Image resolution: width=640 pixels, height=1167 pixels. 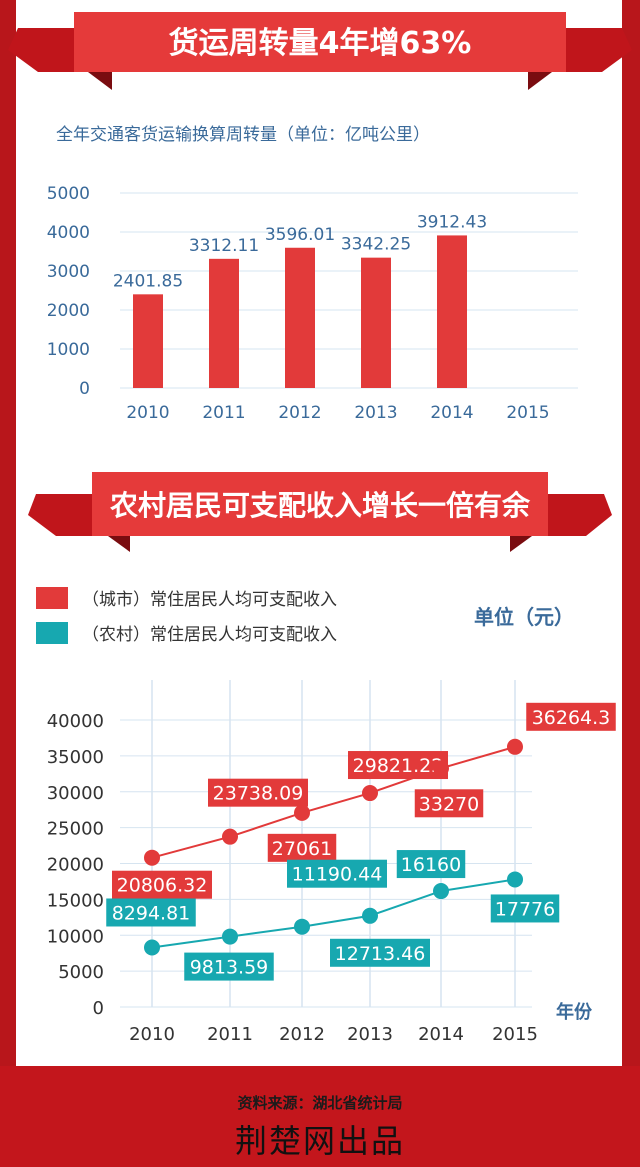 I want to click on banner-1-left-tail, so click(x=48, y=50).